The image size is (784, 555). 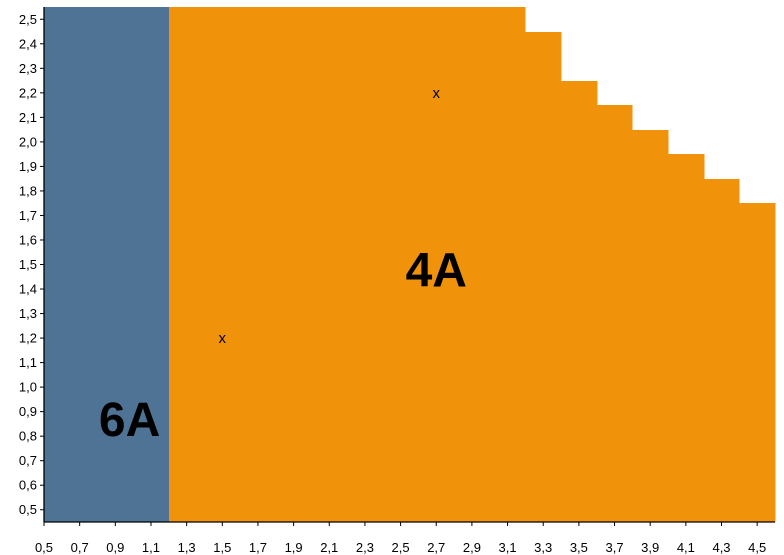 What do you see at coordinates (472, 547) in the screenshot?
I see `x-tick-label: 2,9` at bounding box center [472, 547].